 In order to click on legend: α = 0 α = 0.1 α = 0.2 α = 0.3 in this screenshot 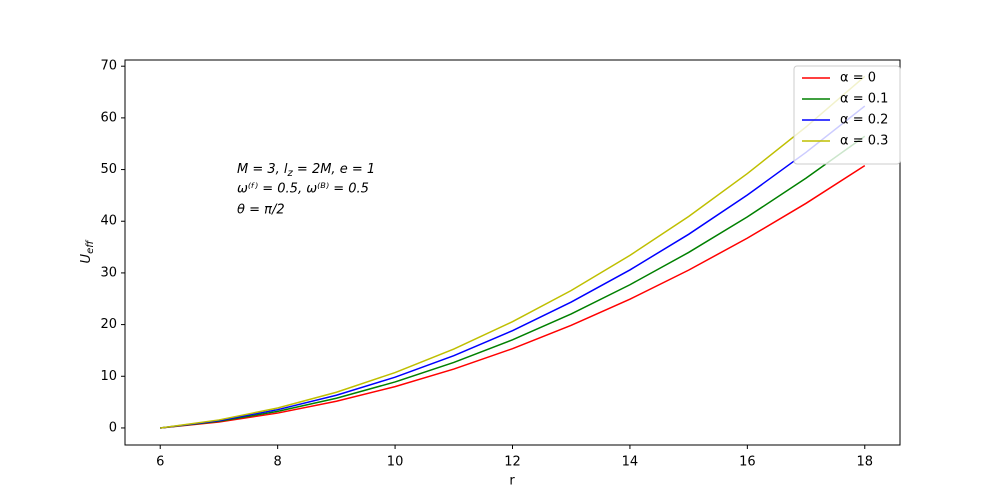, I will do `click(847, 115)`.